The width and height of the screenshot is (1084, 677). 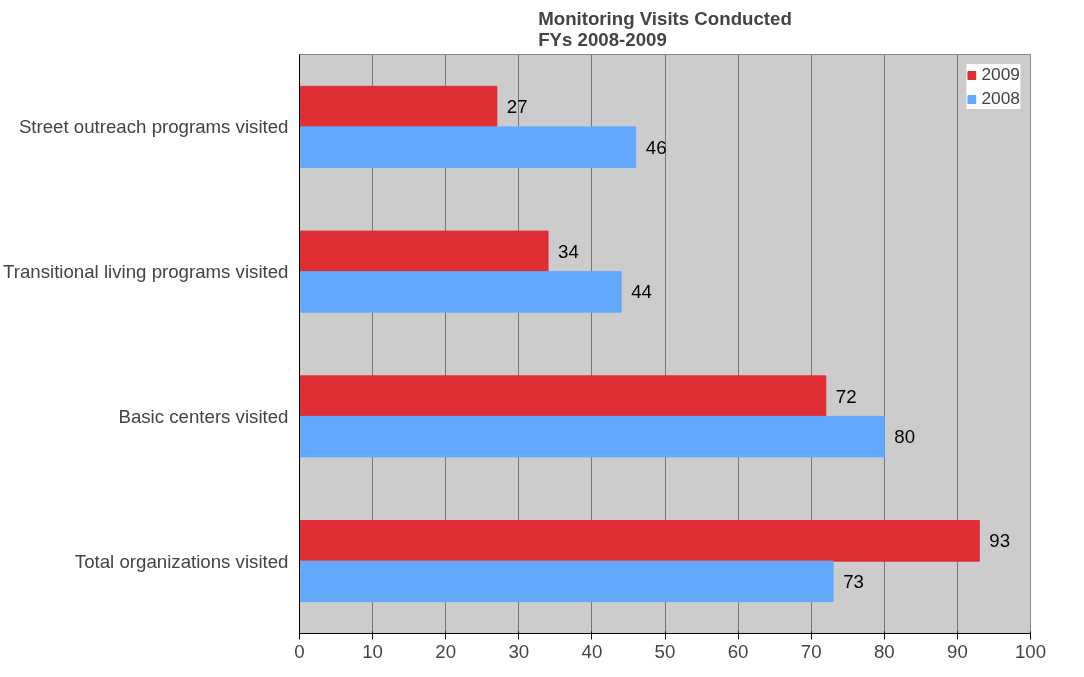 What do you see at coordinates (568, 251) in the screenshot?
I see `data-label: 34` at bounding box center [568, 251].